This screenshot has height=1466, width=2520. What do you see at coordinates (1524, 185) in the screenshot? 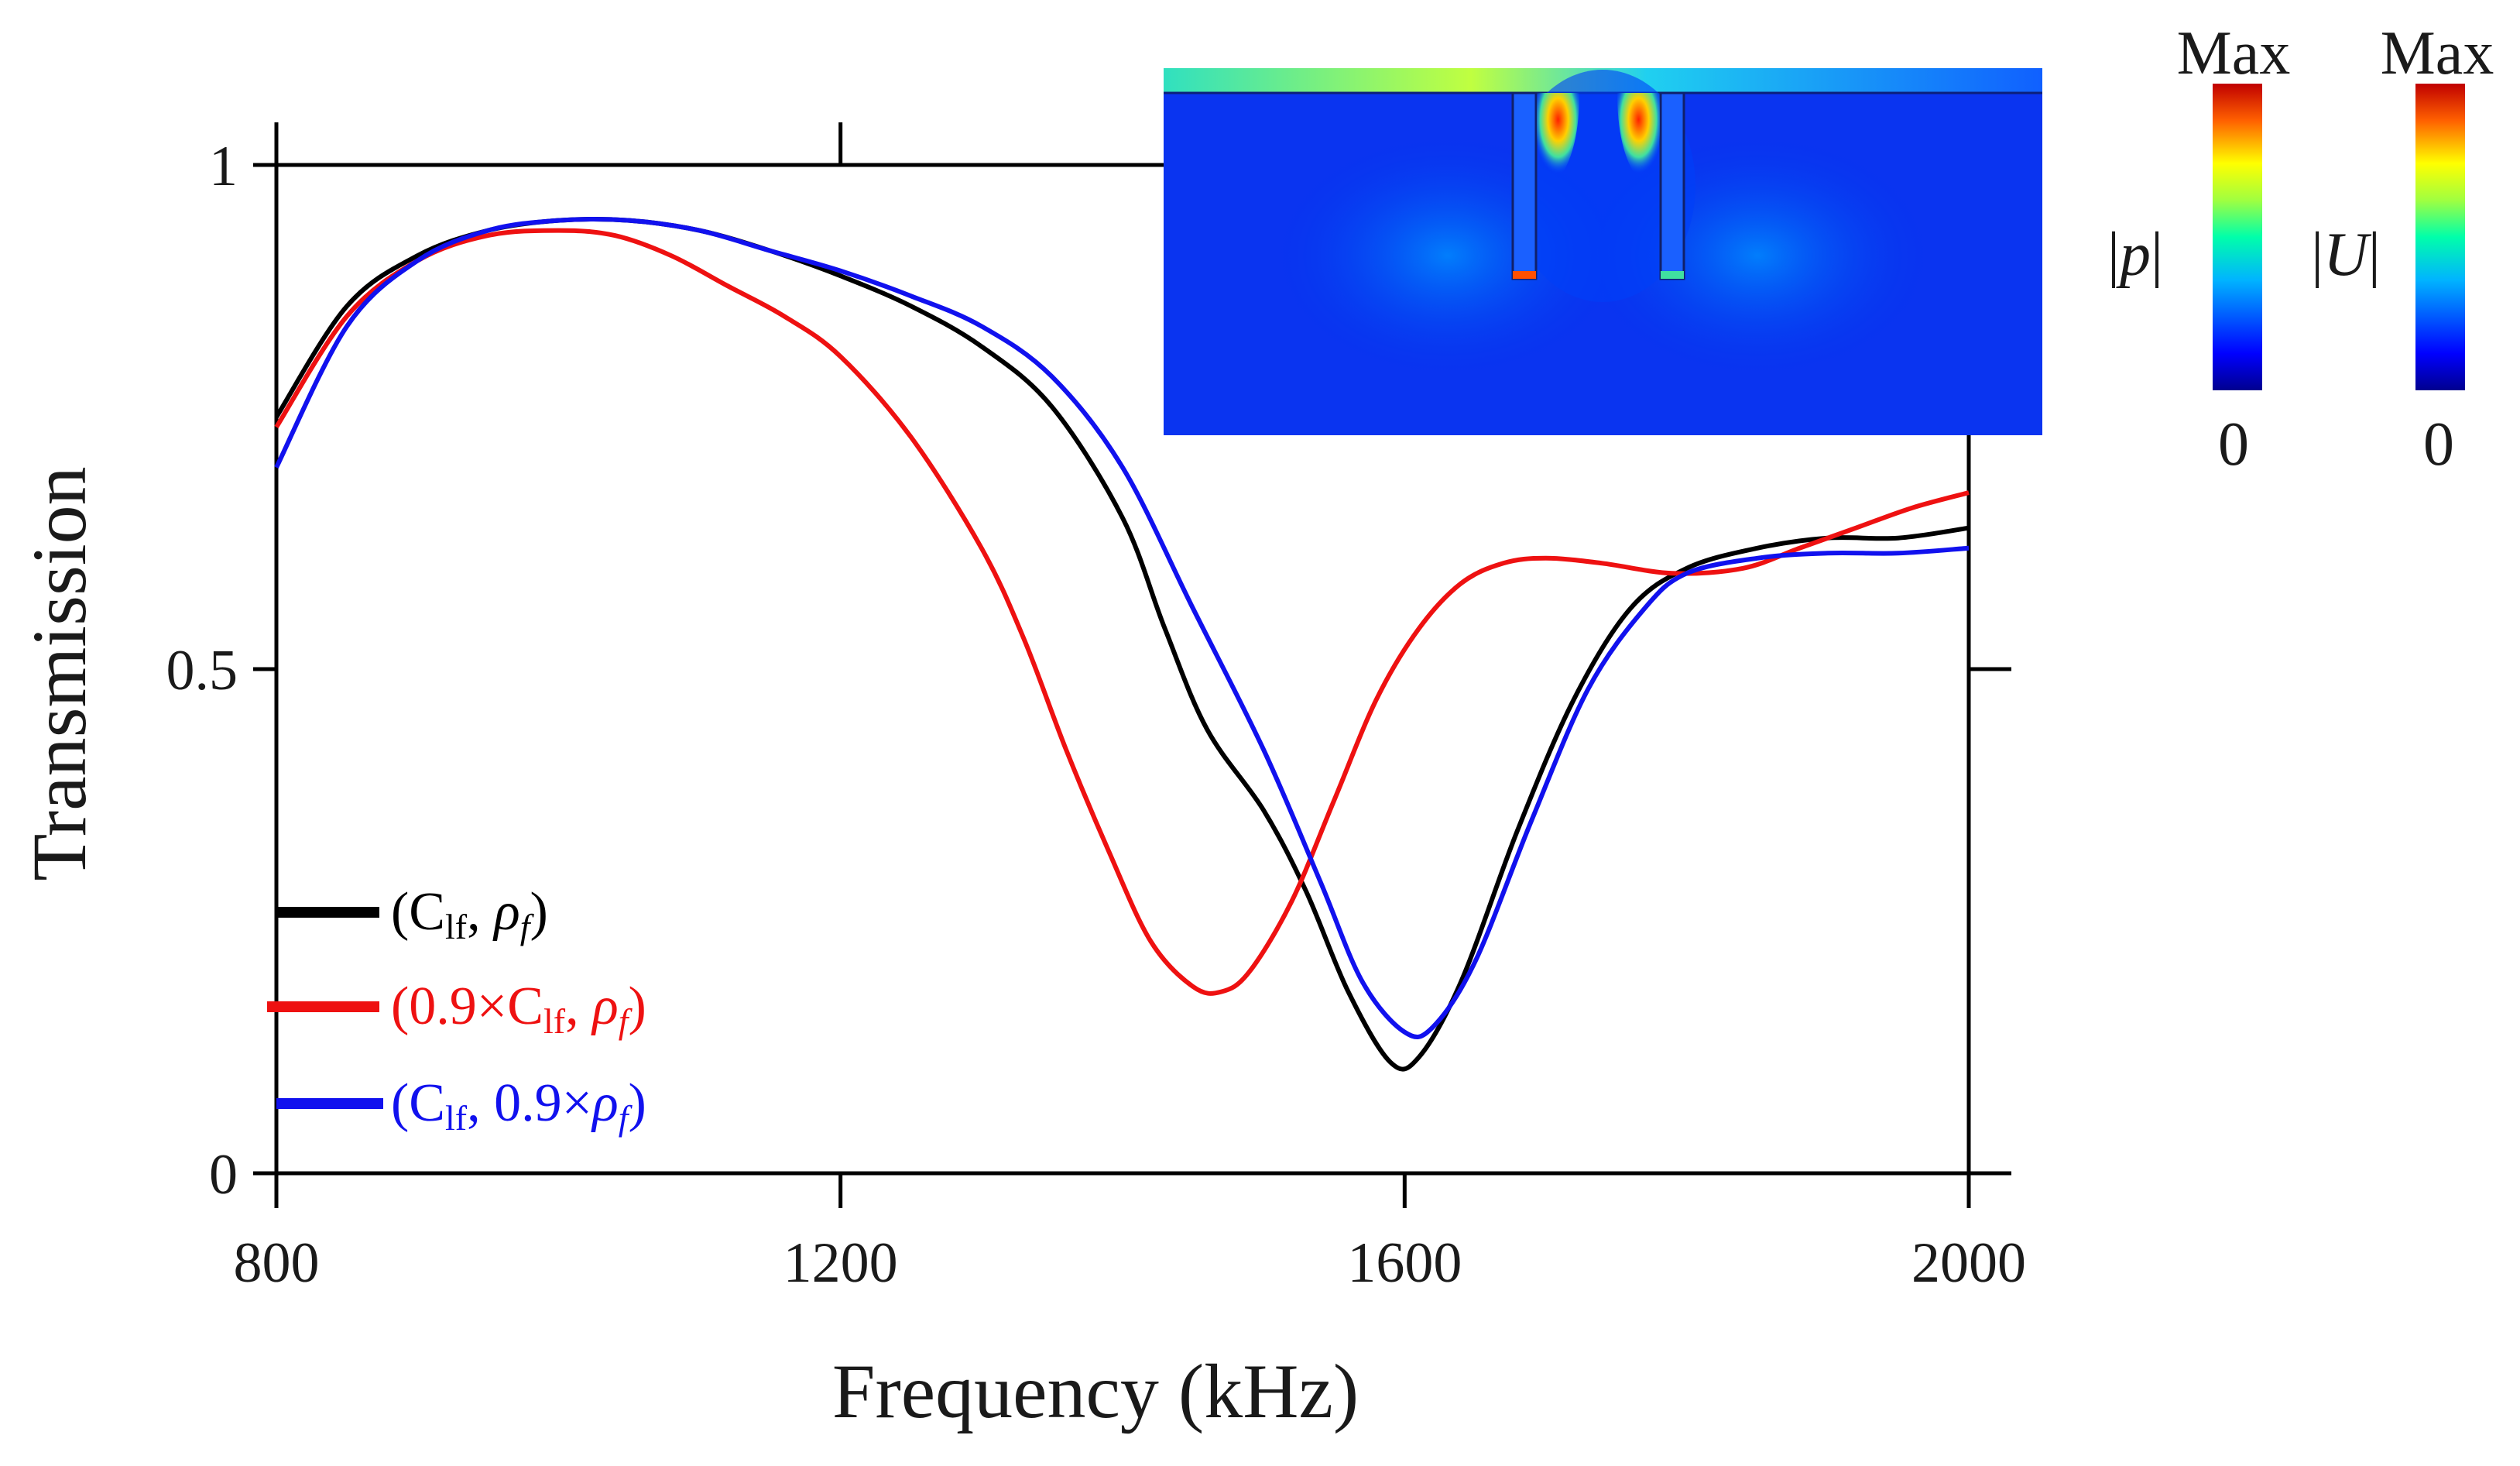
I see `inset-left-pillar` at bounding box center [1524, 185].